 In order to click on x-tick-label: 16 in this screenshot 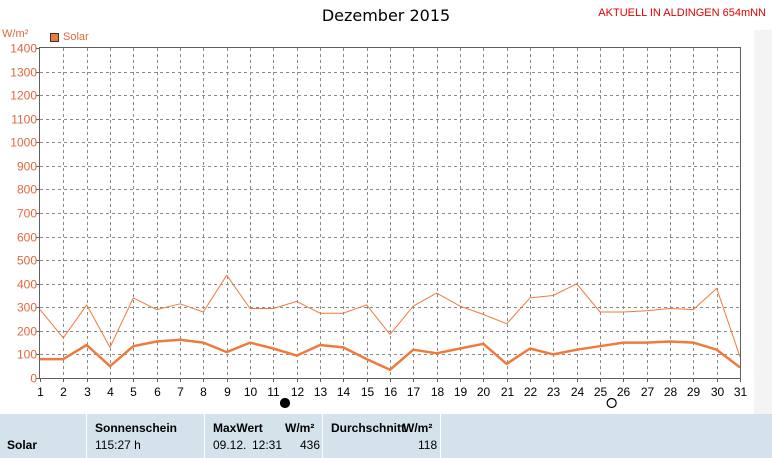, I will do `click(391, 392)`.